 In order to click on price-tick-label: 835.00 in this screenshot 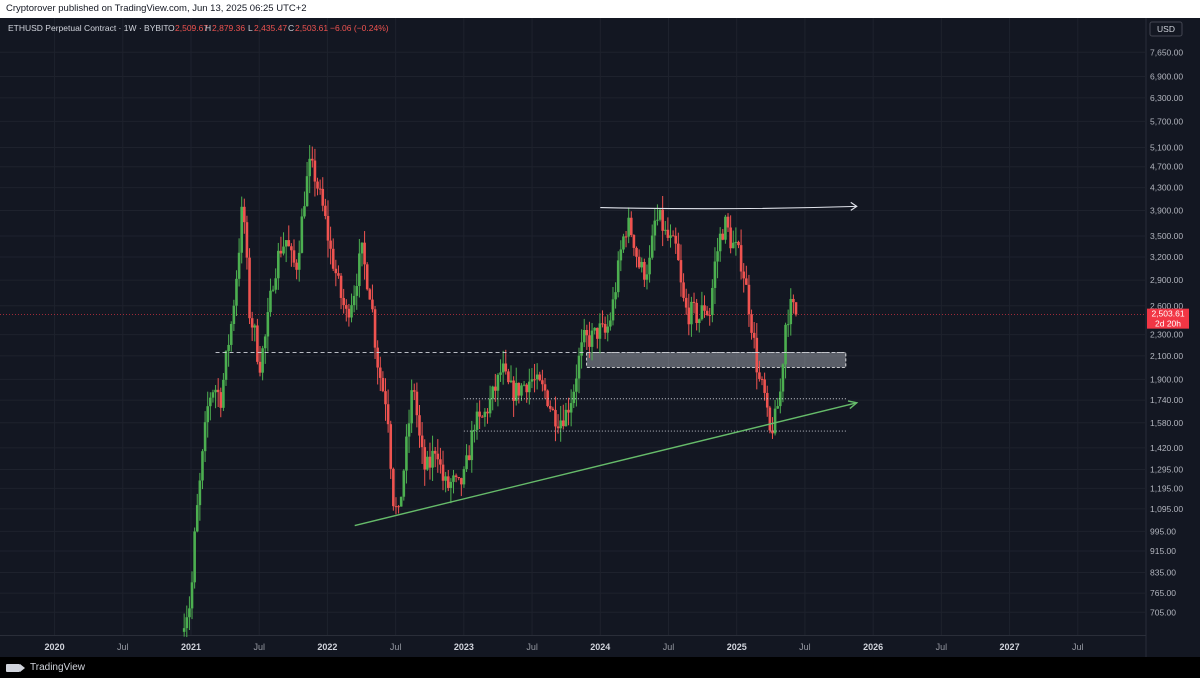, I will do `click(1163, 573)`.